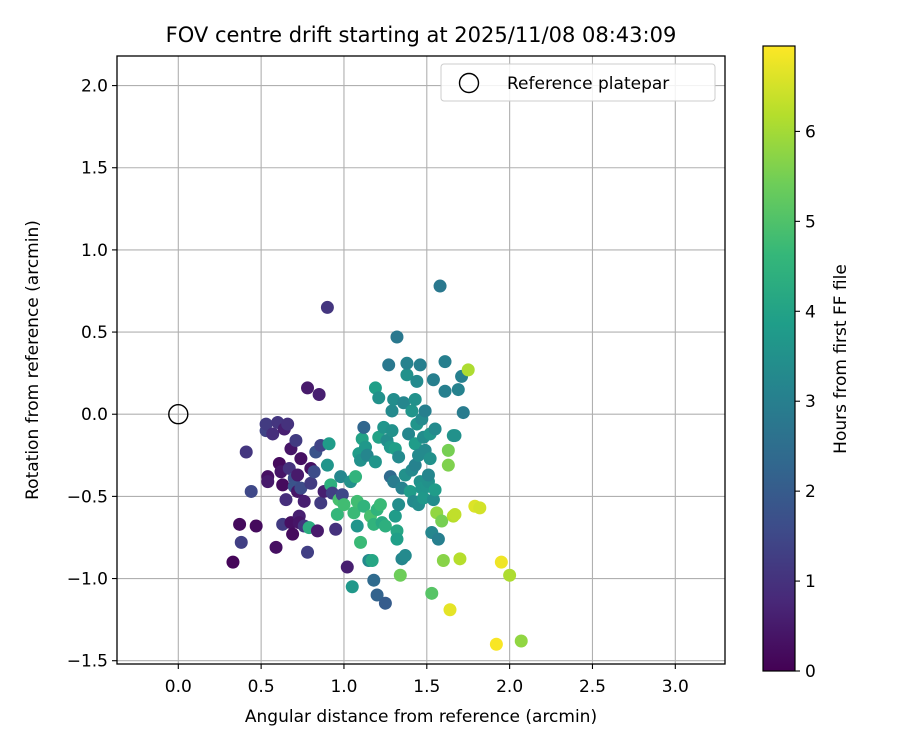 The width and height of the screenshot is (900, 754). Describe the element at coordinates (92, 374) in the screenshot. I see `y-axis-ticks: −1.5 −1.0 −0.5 0.0 0.5 1.0 1.5 2.0` at that location.